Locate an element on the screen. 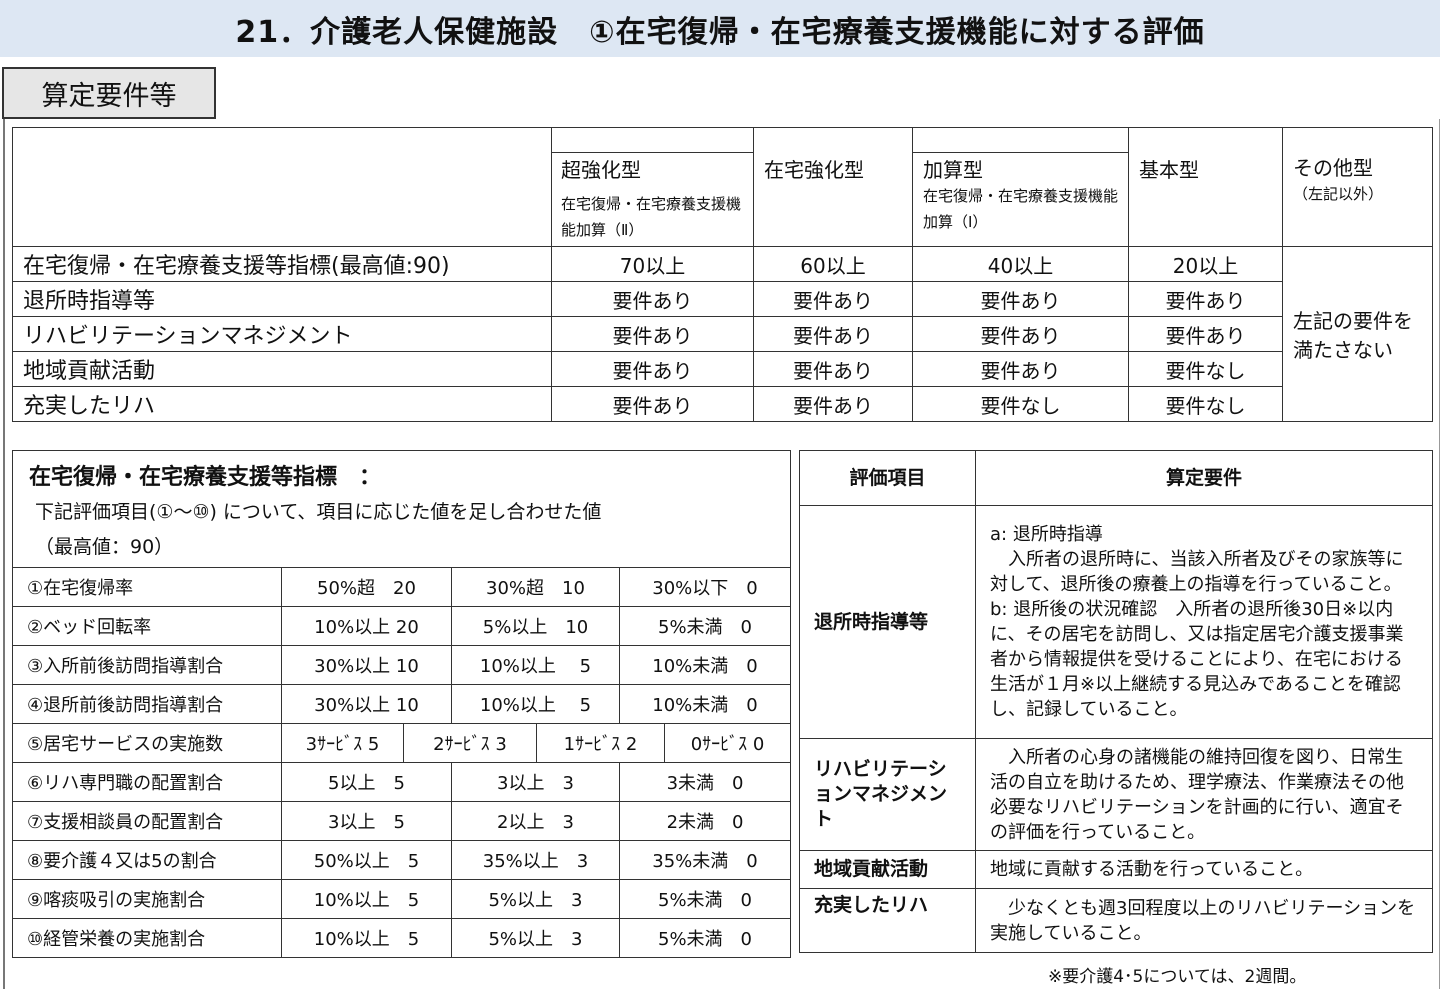 The image size is (1440, 989). row-label: ⑥リハ専門職の配置割合 is located at coordinates (147, 782).